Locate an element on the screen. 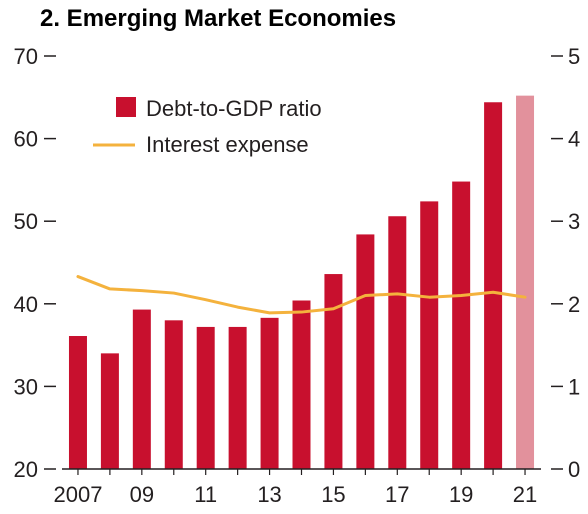  bar-debt-2018 is located at coordinates (429, 335).